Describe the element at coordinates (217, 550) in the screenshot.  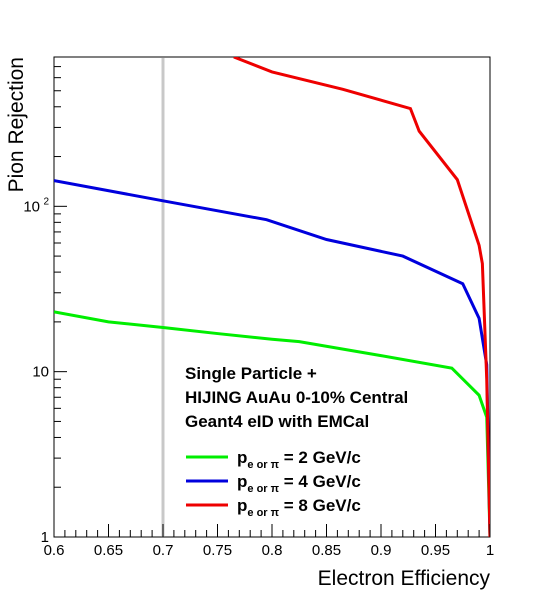
I see `x-tick-label: 0.75` at that location.